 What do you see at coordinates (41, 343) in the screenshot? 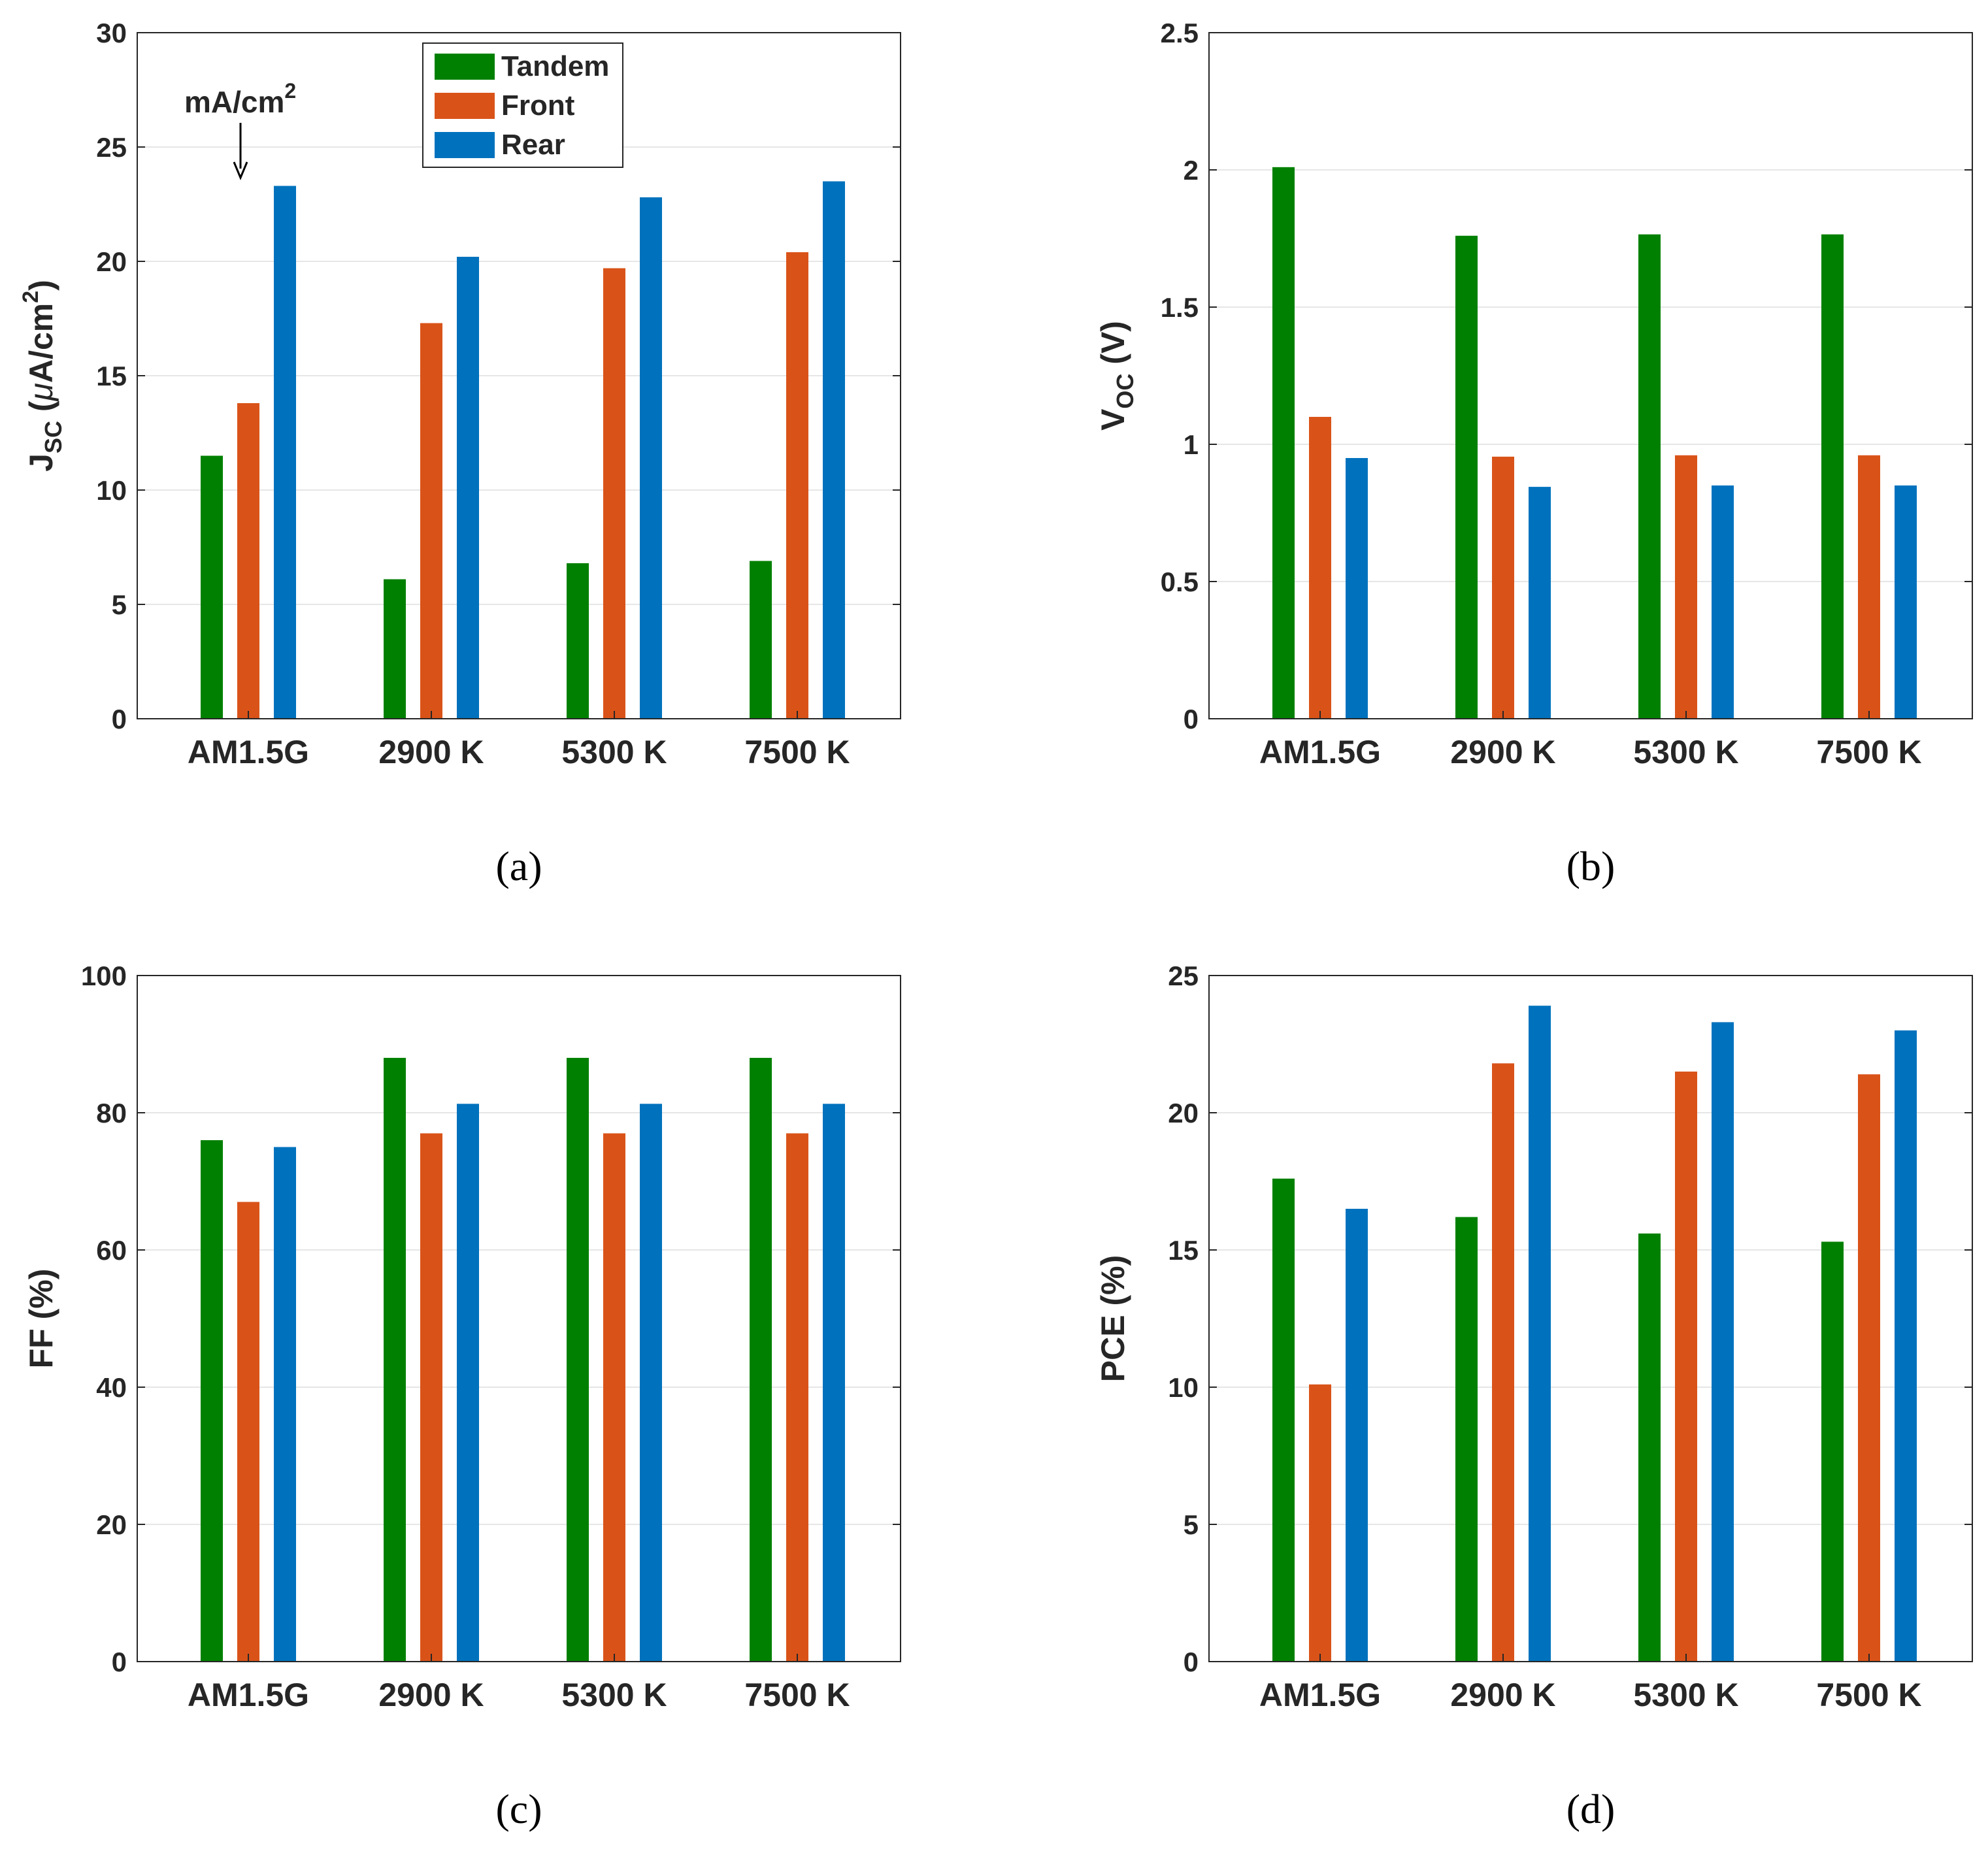
I see `y-axis-title-unit: A/cm` at bounding box center [41, 343].